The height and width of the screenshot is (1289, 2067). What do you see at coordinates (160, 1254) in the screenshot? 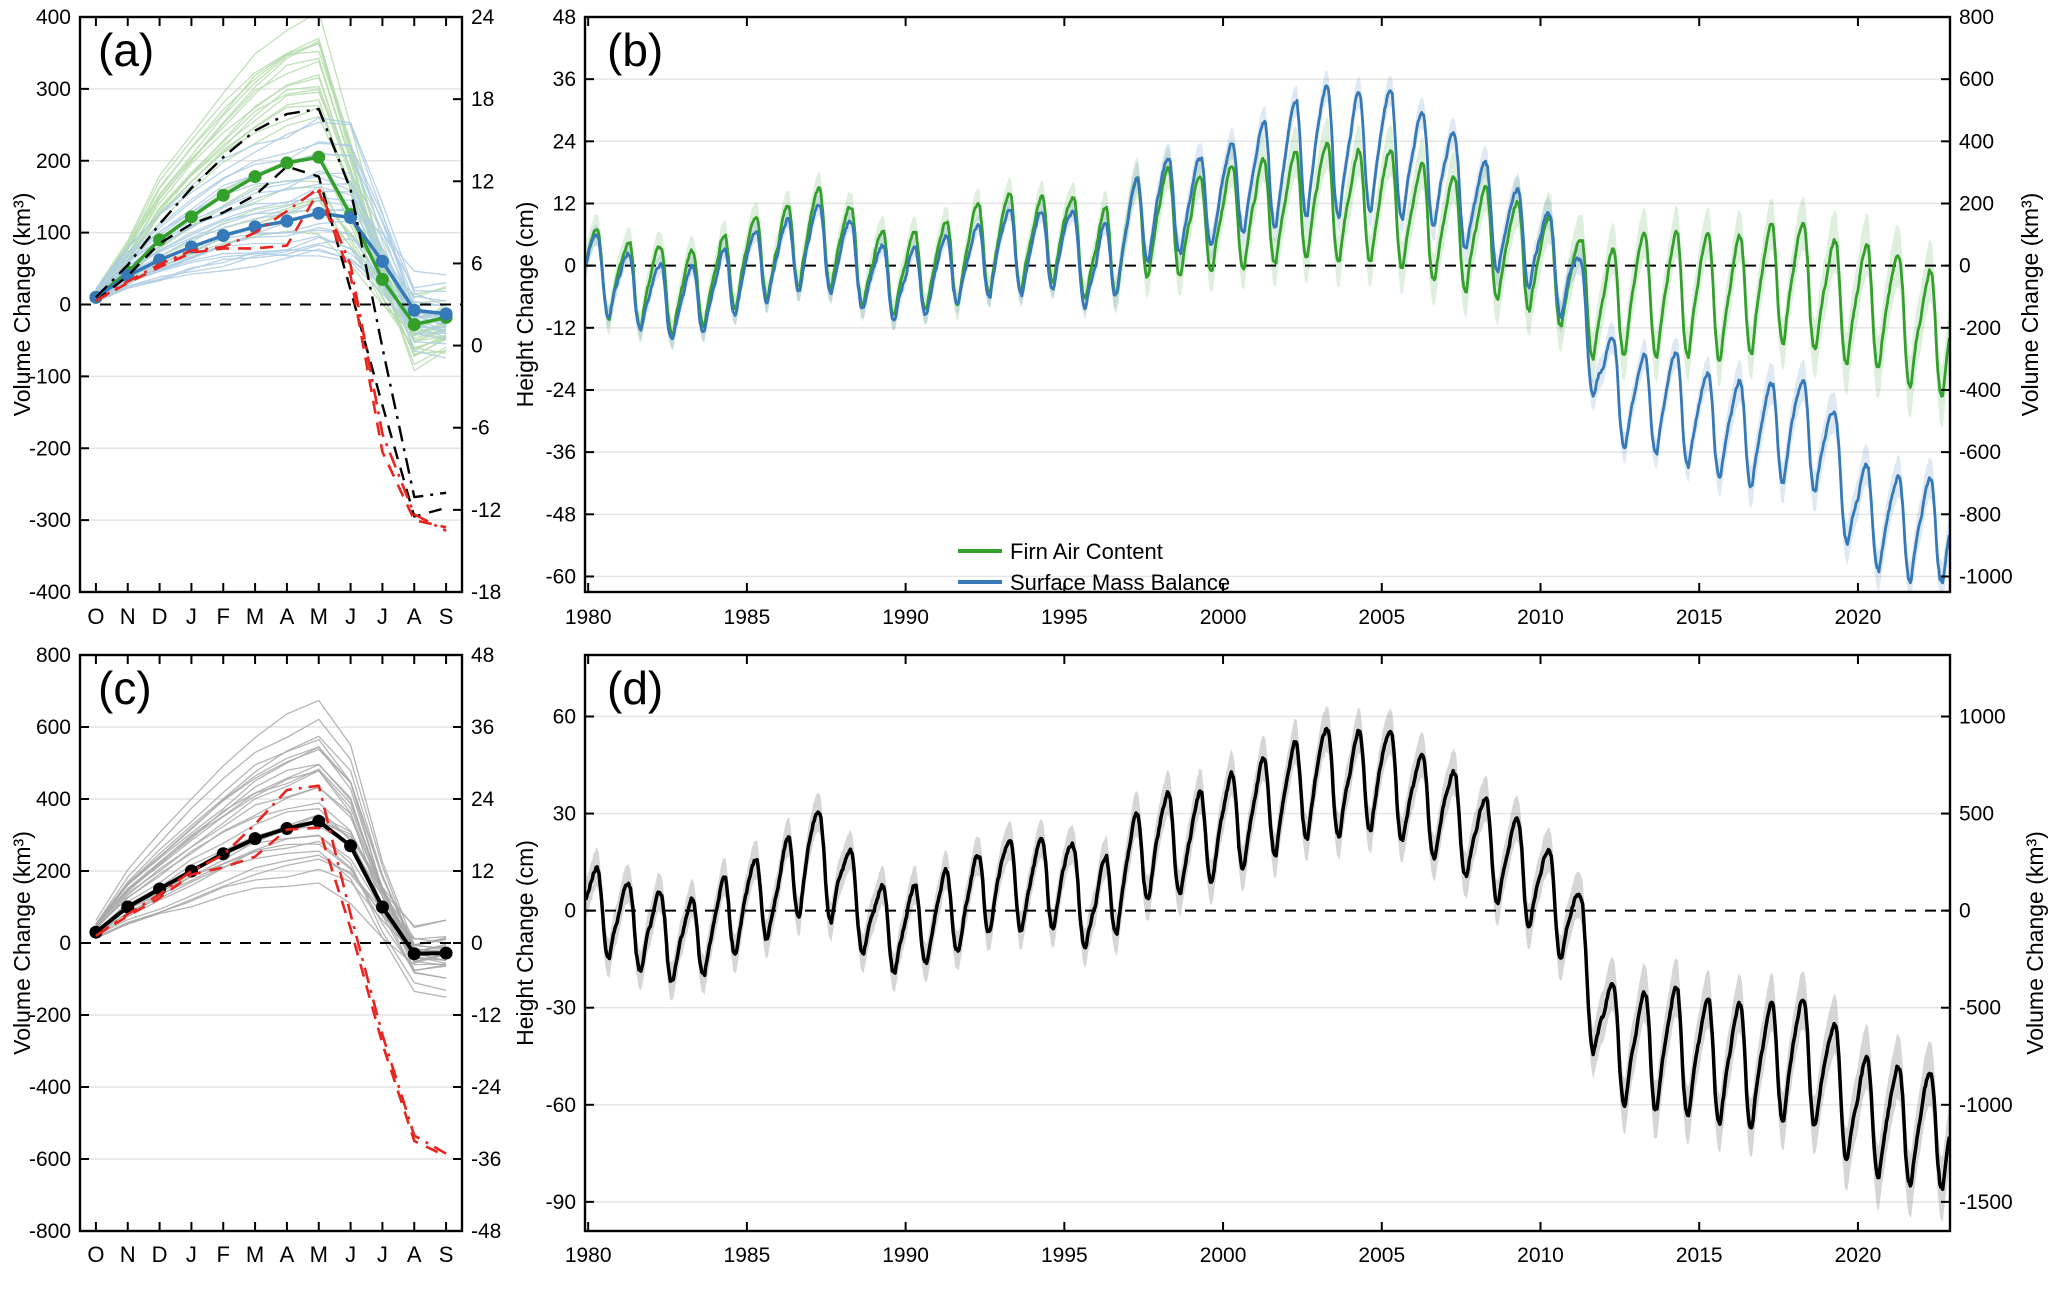
I see `month-label: D` at bounding box center [160, 1254].